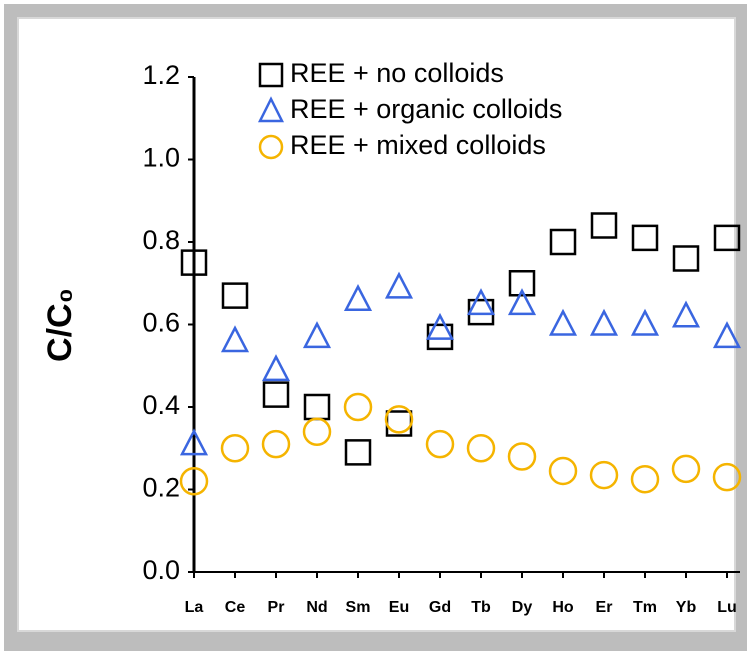 This screenshot has height=655, width=751. What do you see at coordinates (161, 75) in the screenshot?
I see `y-tick-label: 1.2` at bounding box center [161, 75].